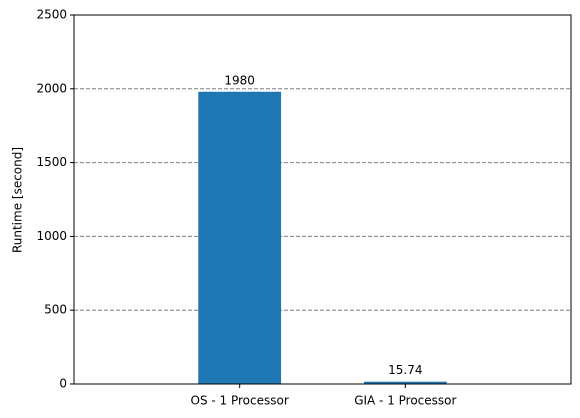 This screenshot has height=418, width=580. I want to click on value-label: 15.74, so click(405, 370).